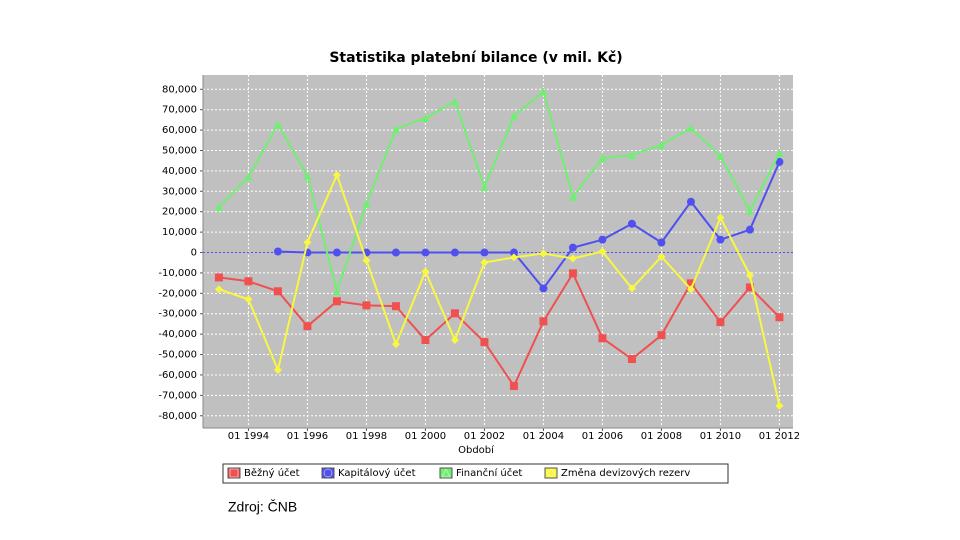  I want to click on y-tick-label: -30,000, so click(177, 314).